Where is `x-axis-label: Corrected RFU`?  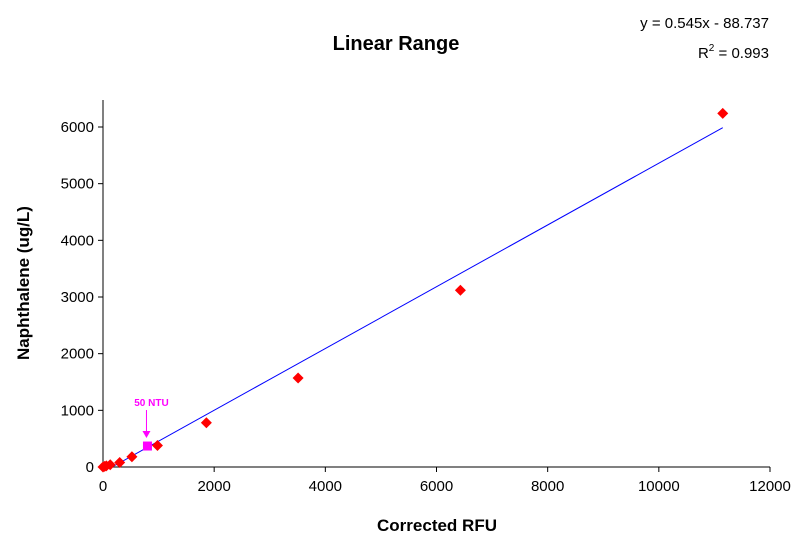
x-axis-label: Corrected RFU is located at coordinates (437, 525).